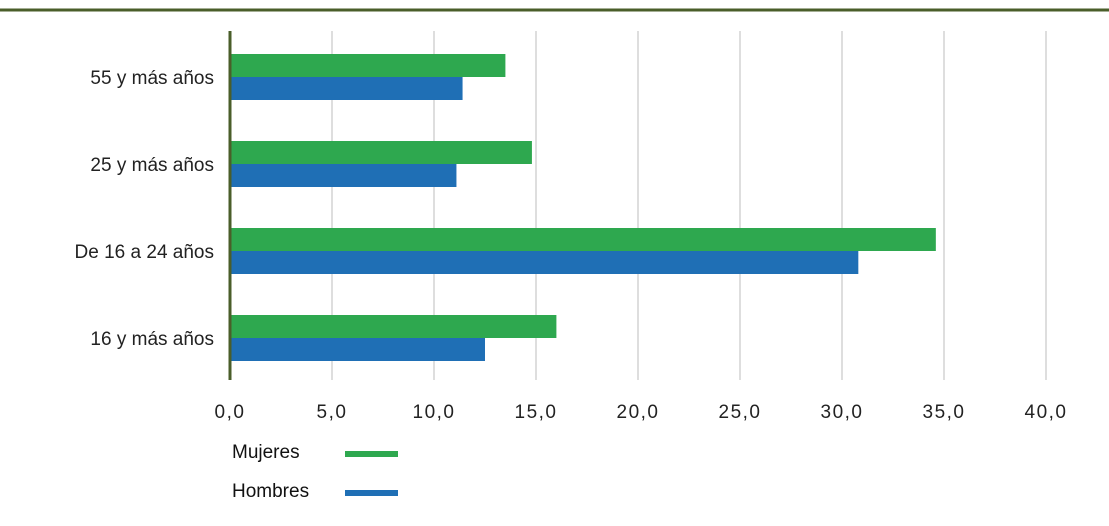  What do you see at coordinates (152, 78) in the screenshot?
I see `category-label: 55 y más años` at bounding box center [152, 78].